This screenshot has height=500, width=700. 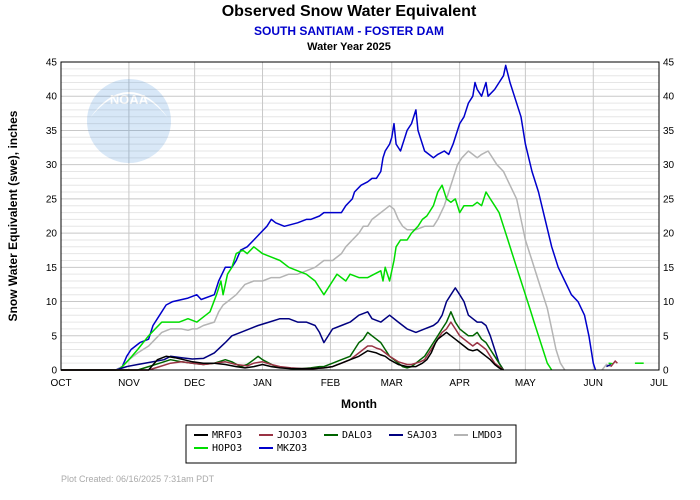 I want to click on y-axis-label: Snow Water Equivalent (swe), inches, so click(x=13, y=215).